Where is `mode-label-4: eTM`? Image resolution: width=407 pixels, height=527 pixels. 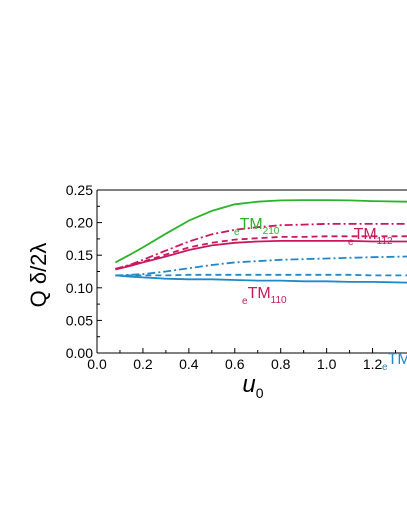 mode-label-4: eTM is located at coordinates (394, 362).